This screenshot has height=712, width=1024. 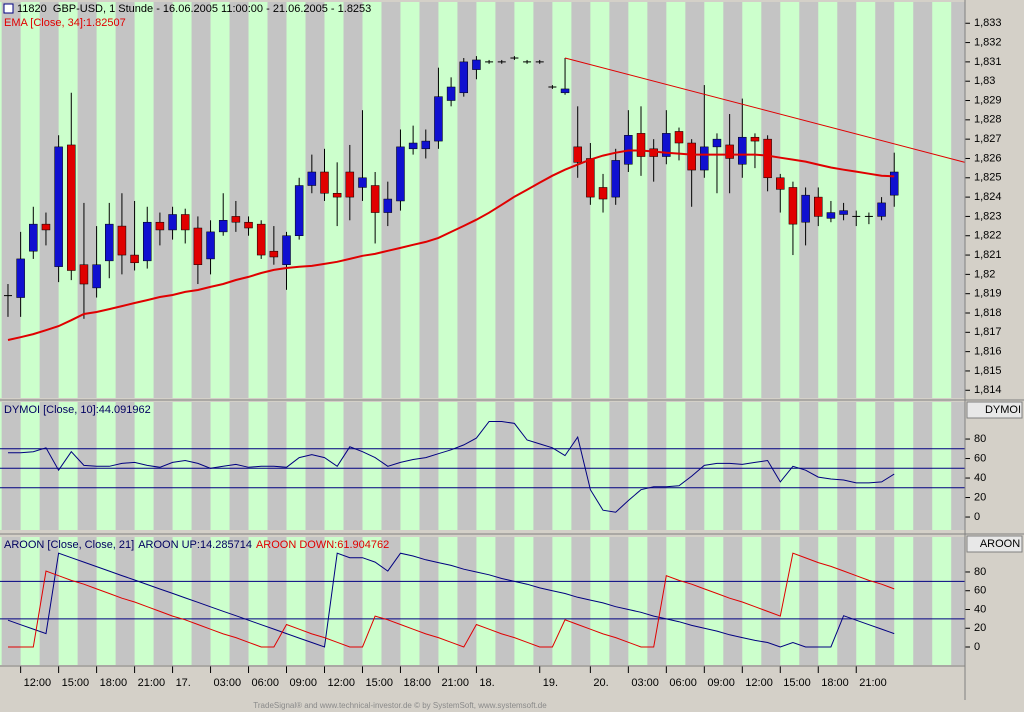 I want to click on y-tick-label: 1,825, so click(x=988, y=178).